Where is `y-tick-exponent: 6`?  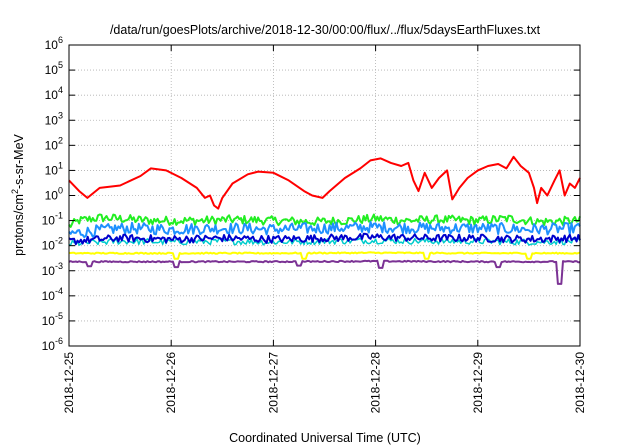
y-tick-exponent: 6 is located at coordinates (60, 40).